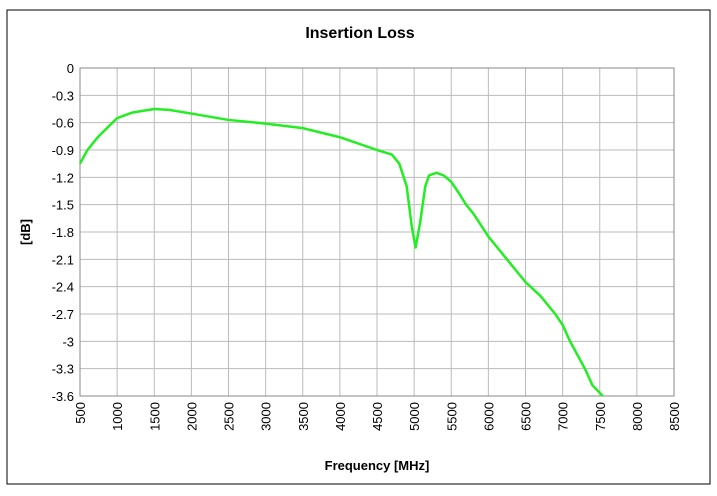 This screenshot has width=717, height=496. What do you see at coordinates (229, 416) in the screenshot?
I see `x-tick-label: 2500` at bounding box center [229, 416].